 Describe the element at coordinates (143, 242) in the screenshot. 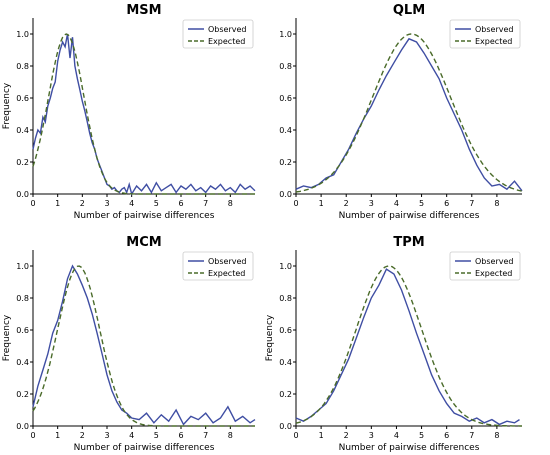

I see `panel-title: MCM` at that location.